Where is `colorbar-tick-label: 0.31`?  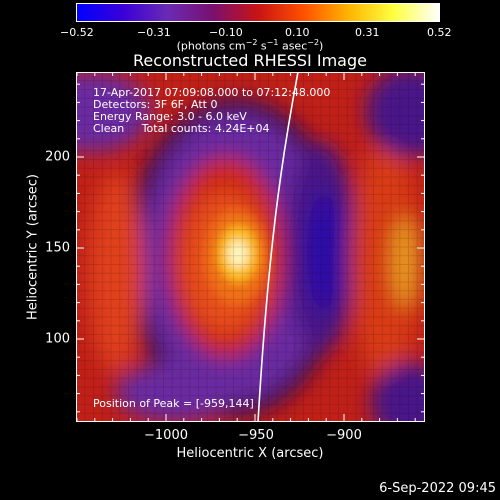
colorbar-tick-label: 0.31 is located at coordinates (367, 32).